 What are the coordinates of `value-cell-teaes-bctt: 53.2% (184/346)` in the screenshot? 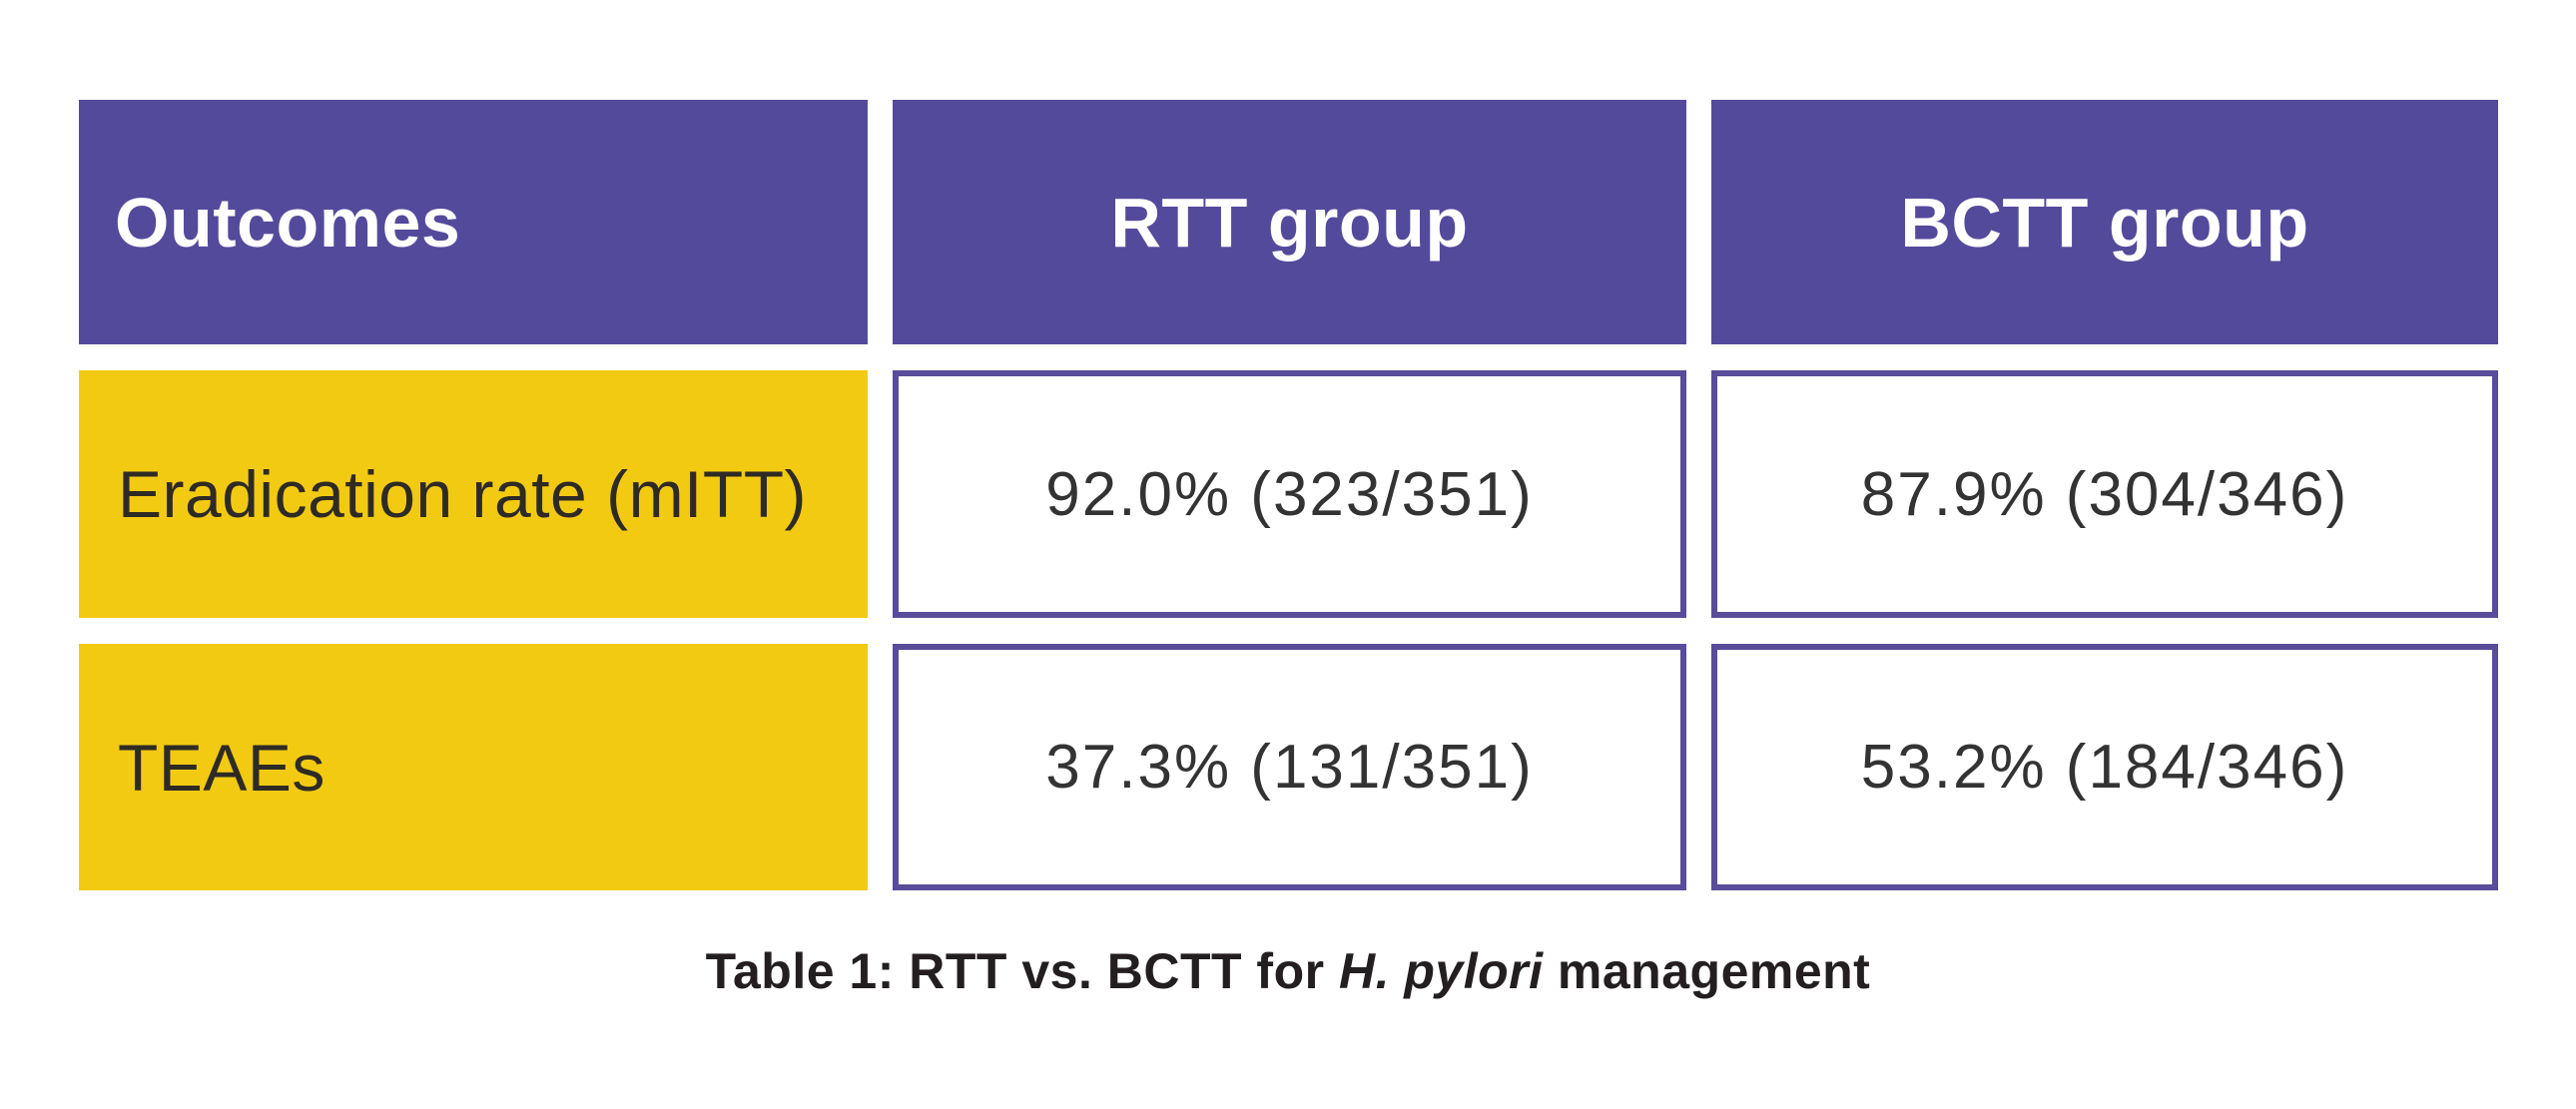 It's located at (2104, 767).